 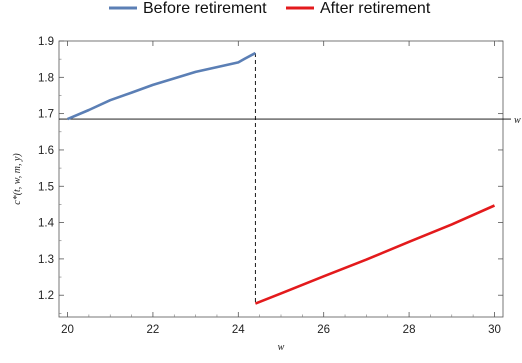 I want to click on y-axis-title: c*(t, w, m, y), so click(x=17, y=179).